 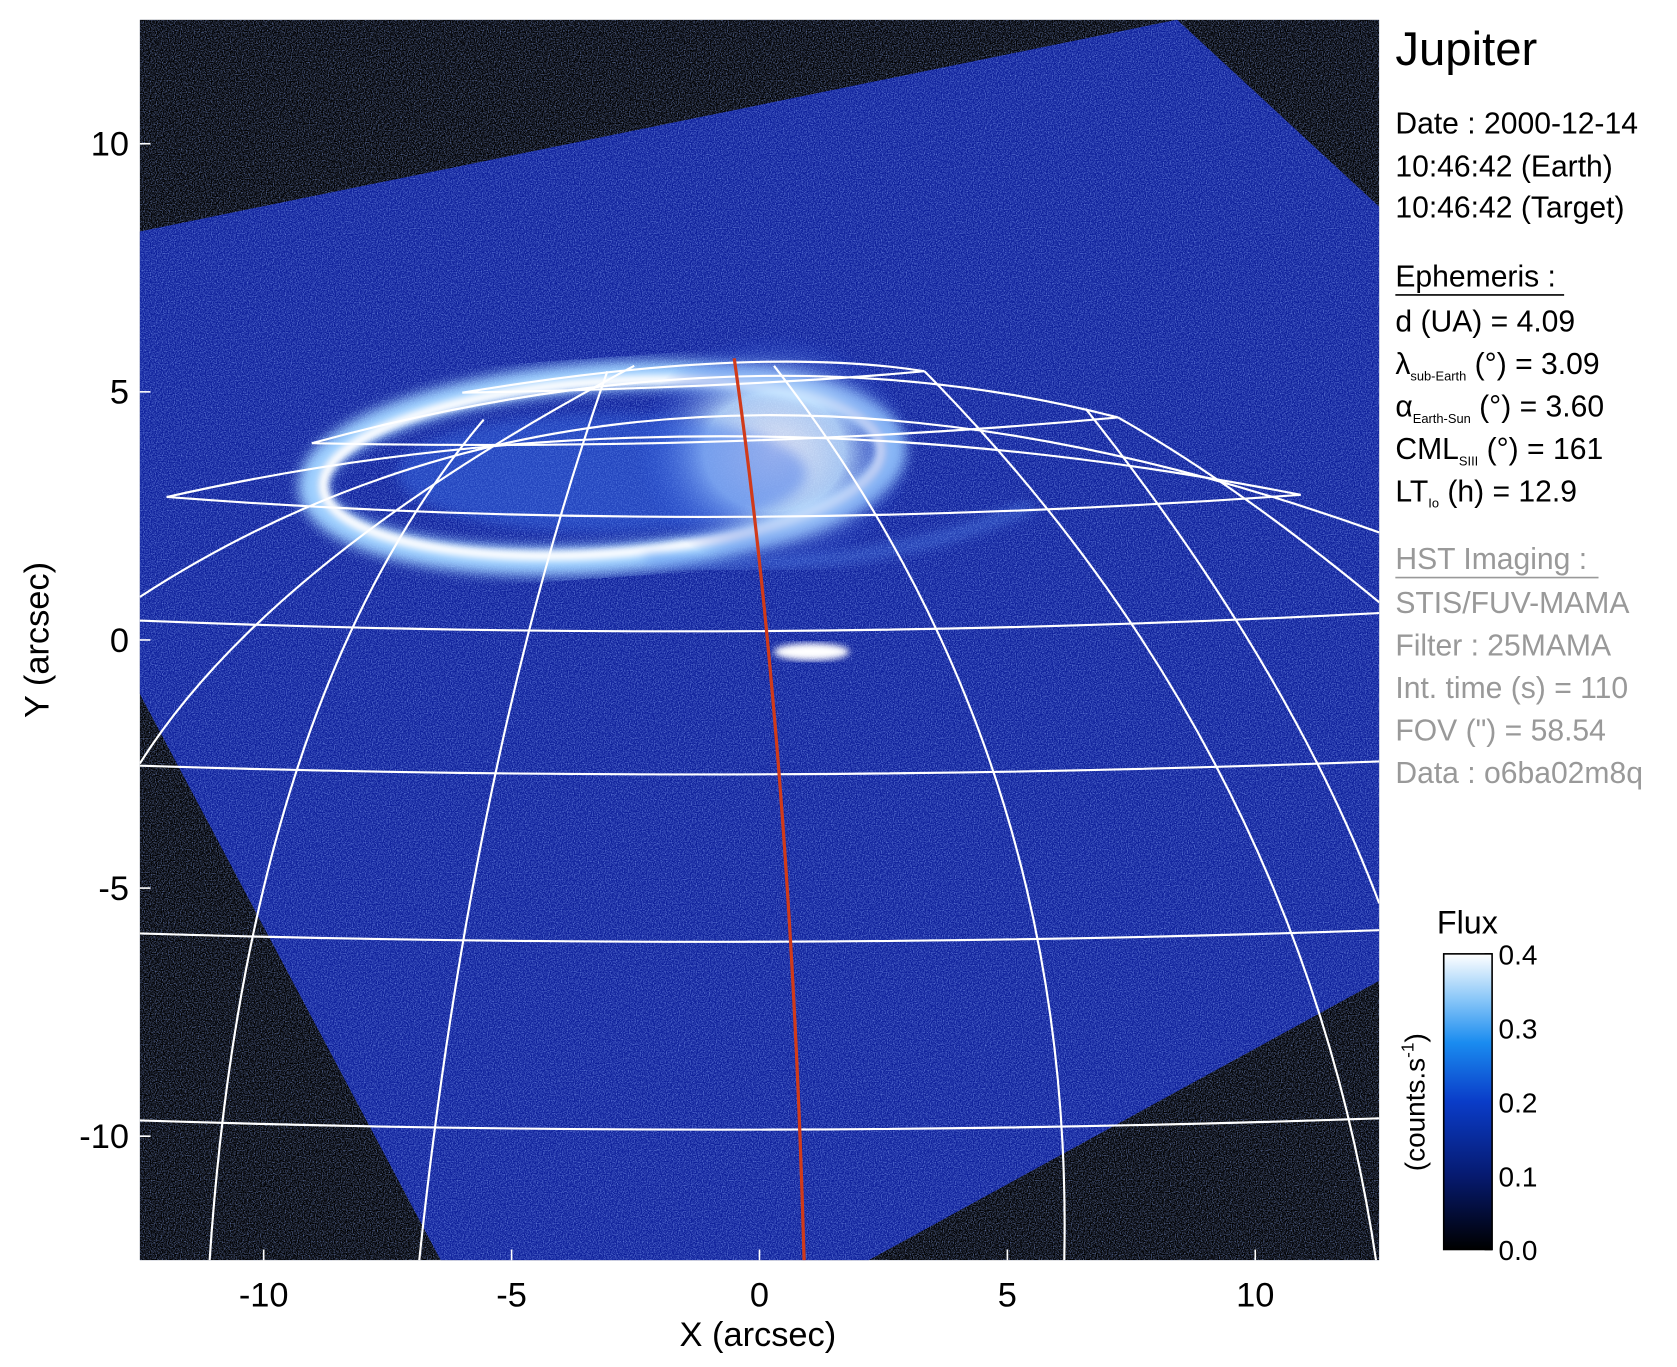 I want to click on hst-row: Int. time (s) = 110, so click(x=1511, y=688).